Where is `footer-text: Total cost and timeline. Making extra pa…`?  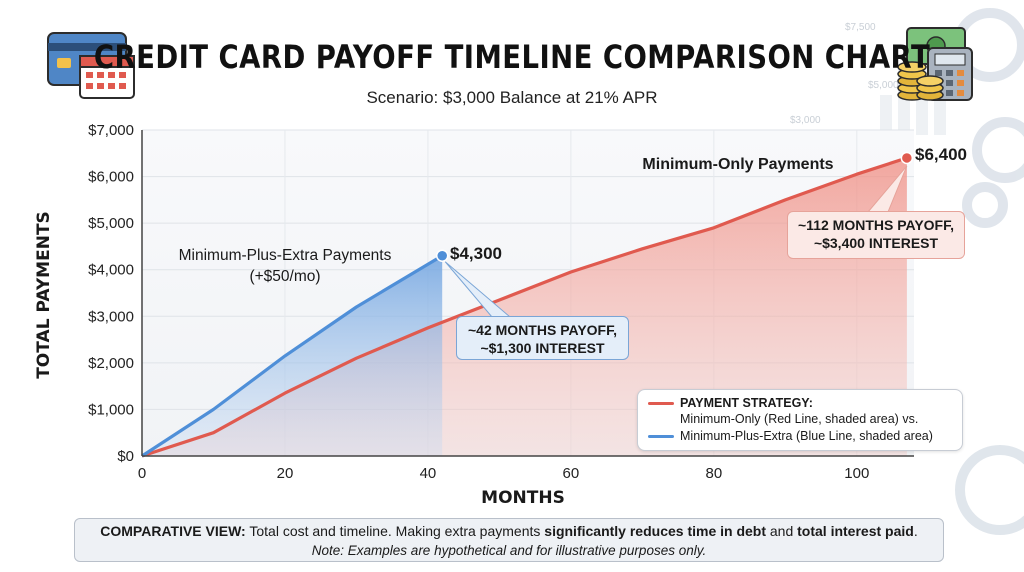 footer-text: Total cost and timeline. Making extra pa… is located at coordinates (395, 531).